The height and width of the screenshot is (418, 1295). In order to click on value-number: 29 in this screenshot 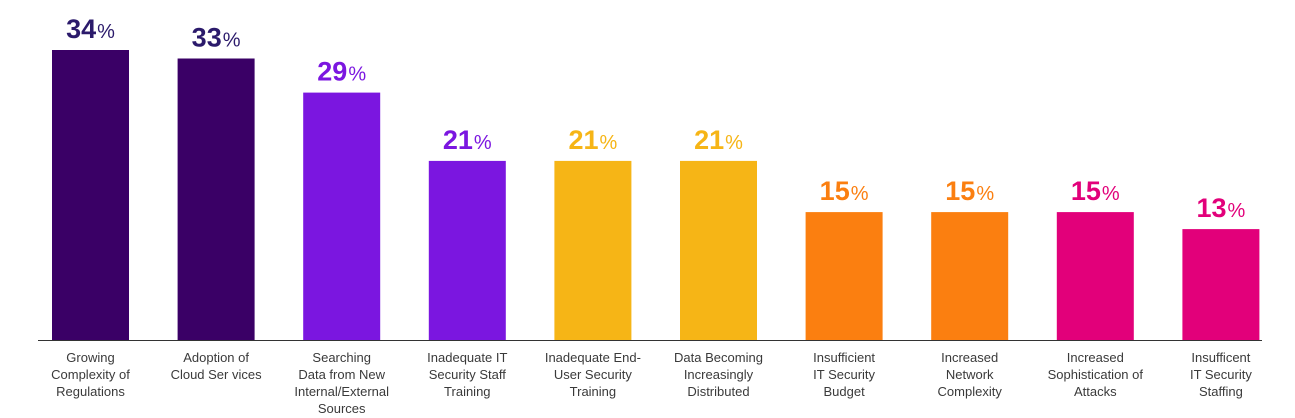, I will do `click(332, 72)`.